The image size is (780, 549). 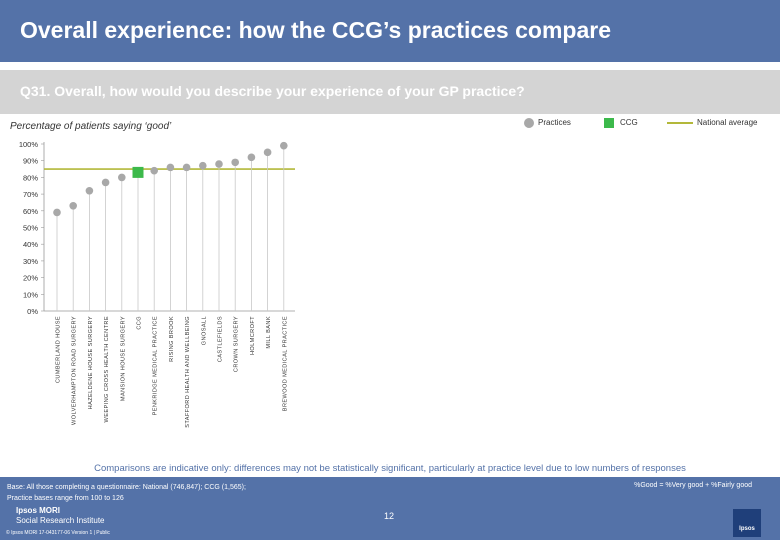 What do you see at coordinates (65, 498) in the screenshot?
I see `base-line-2: Practice bases range from 100 to 126` at bounding box center [65, 498].